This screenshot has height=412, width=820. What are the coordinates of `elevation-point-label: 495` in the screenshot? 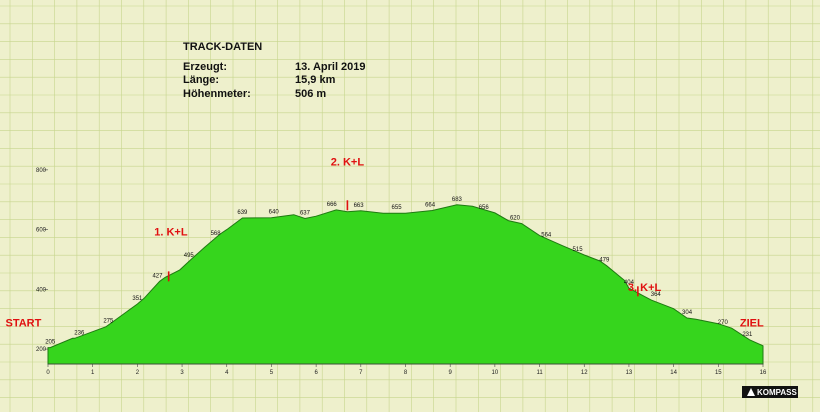 It's located at (189, 256).